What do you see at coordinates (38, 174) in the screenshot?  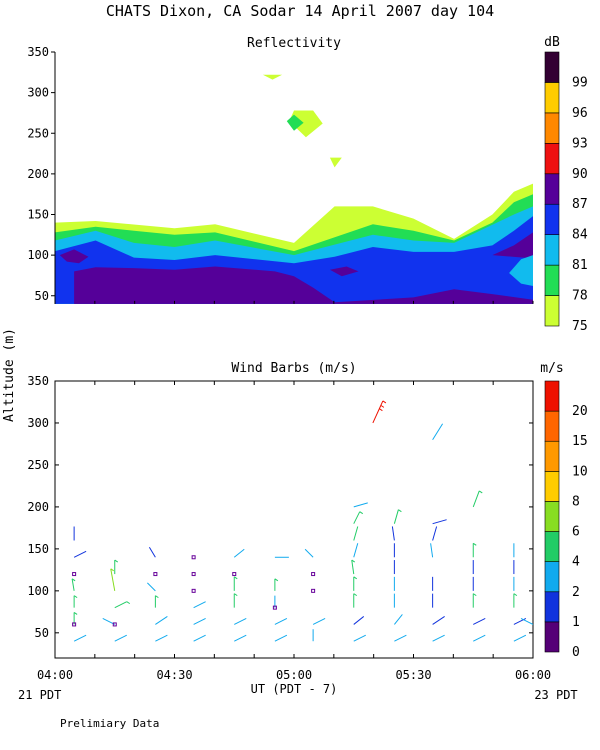 I see `reflectivity-ytick-label: 200` at bounding box center [38, 174].